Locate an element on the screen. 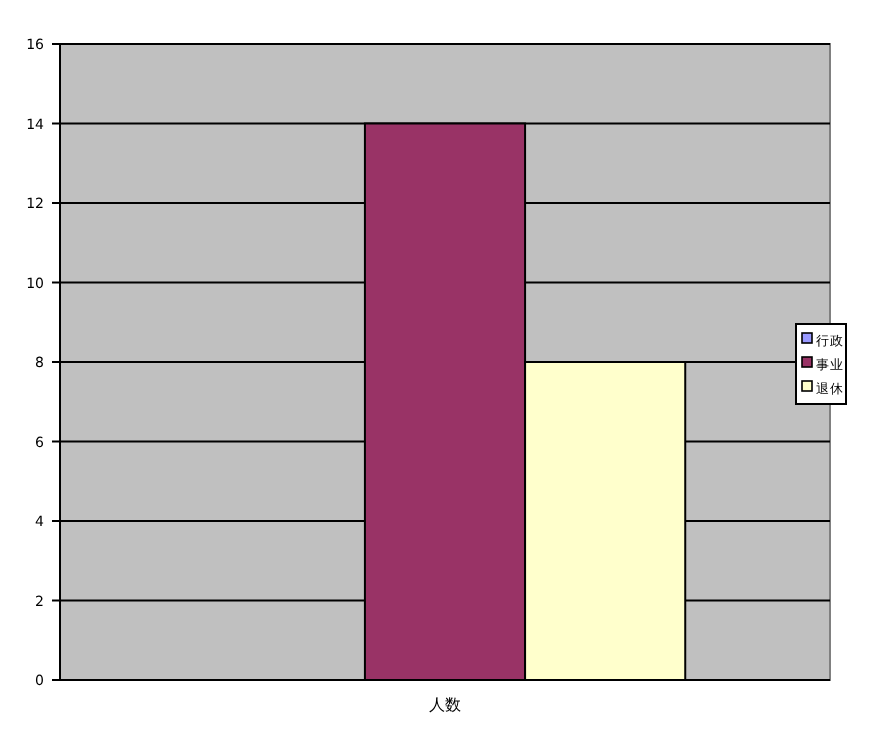 This screenshot has width=874, height=750. x-tick-label: 人数 is located at coordinates (445, 705).